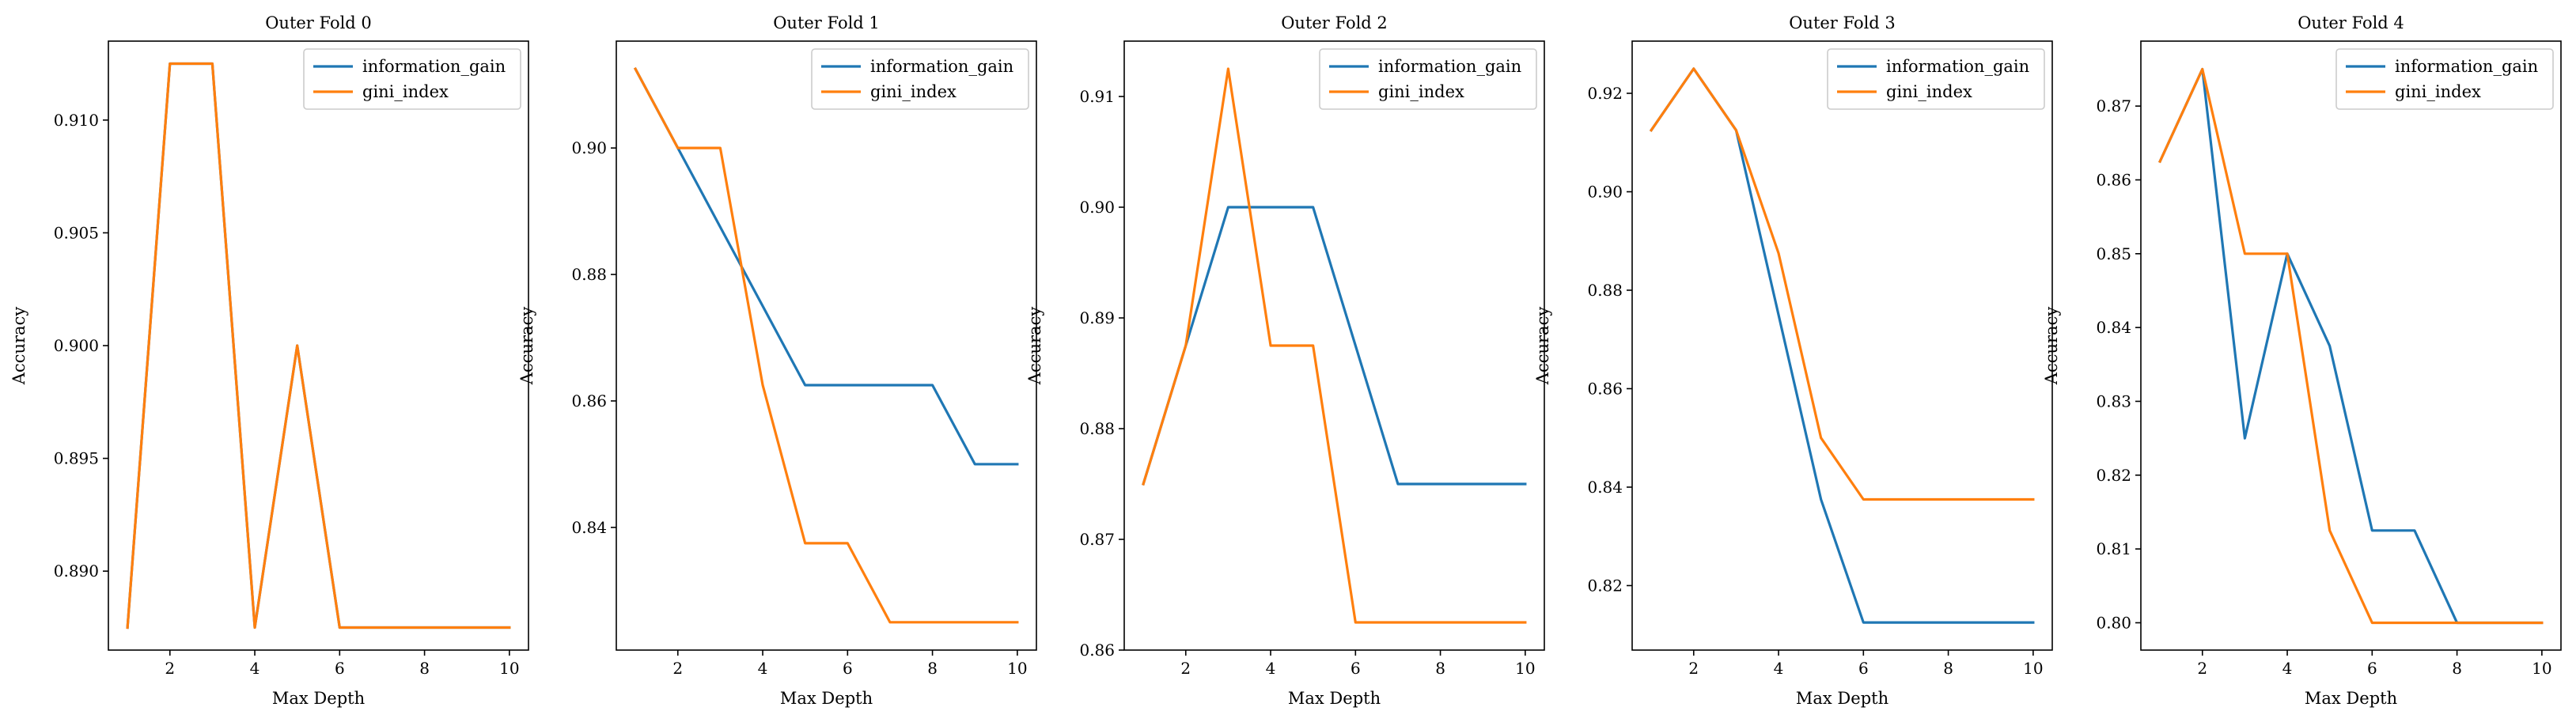  I want to click on chart-title: Outer Fold 2, so click(1334, 22).